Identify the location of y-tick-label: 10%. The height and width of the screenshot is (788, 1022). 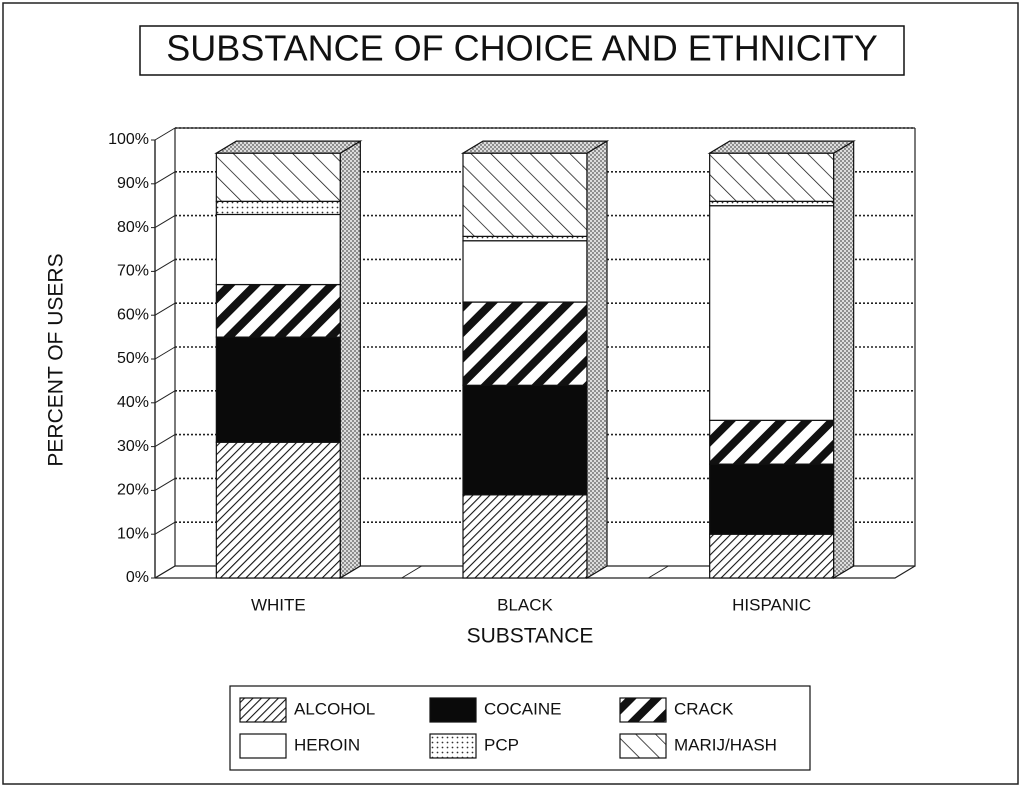
(133, 533).